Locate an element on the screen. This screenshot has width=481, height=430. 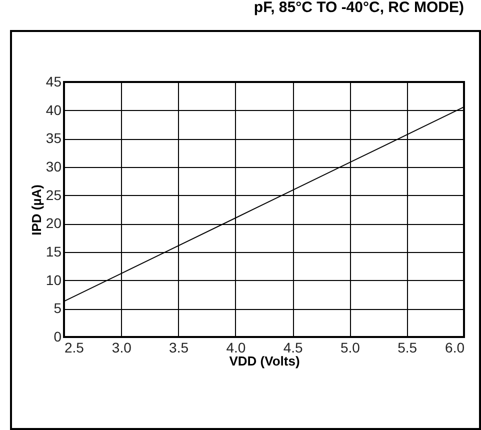
x-tick-label: 5.5 is located at coordinates (408, 348).